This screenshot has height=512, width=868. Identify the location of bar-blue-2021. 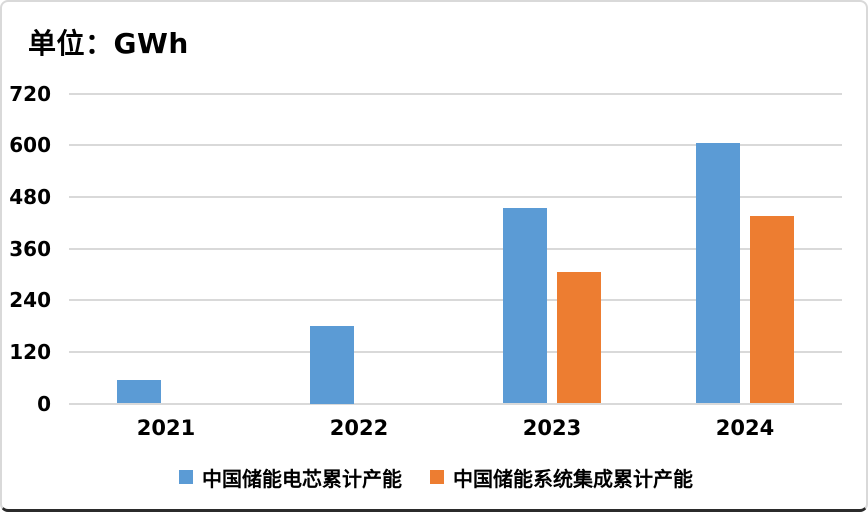
(139, 391).